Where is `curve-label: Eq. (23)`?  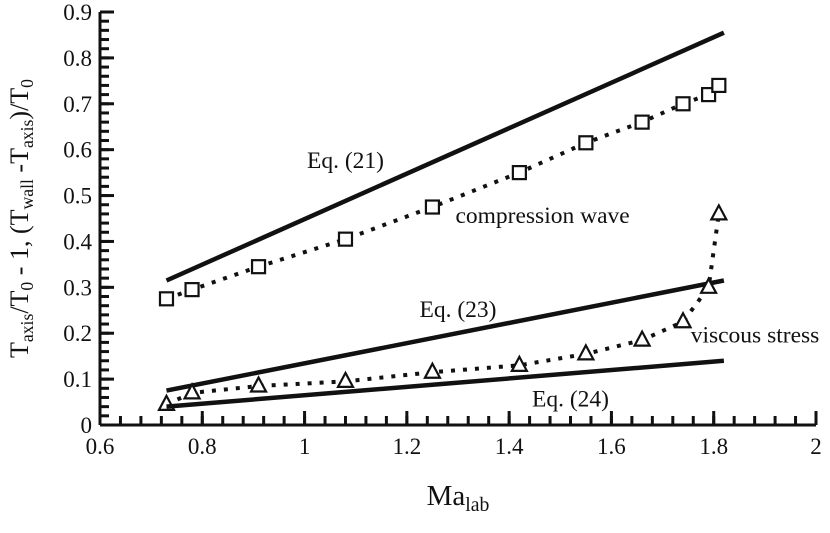
curve-label: Eq. (23) is located at coordinates (457, 310).